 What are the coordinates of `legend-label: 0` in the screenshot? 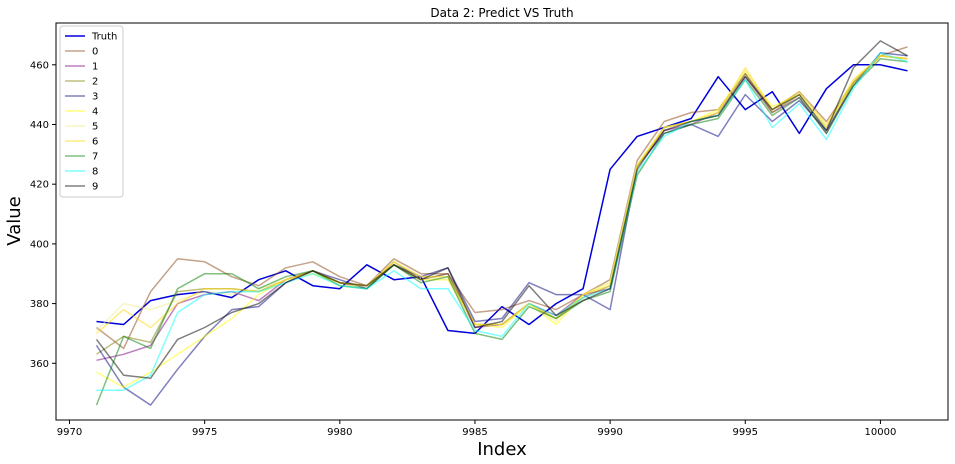 It's located at (95, 52).